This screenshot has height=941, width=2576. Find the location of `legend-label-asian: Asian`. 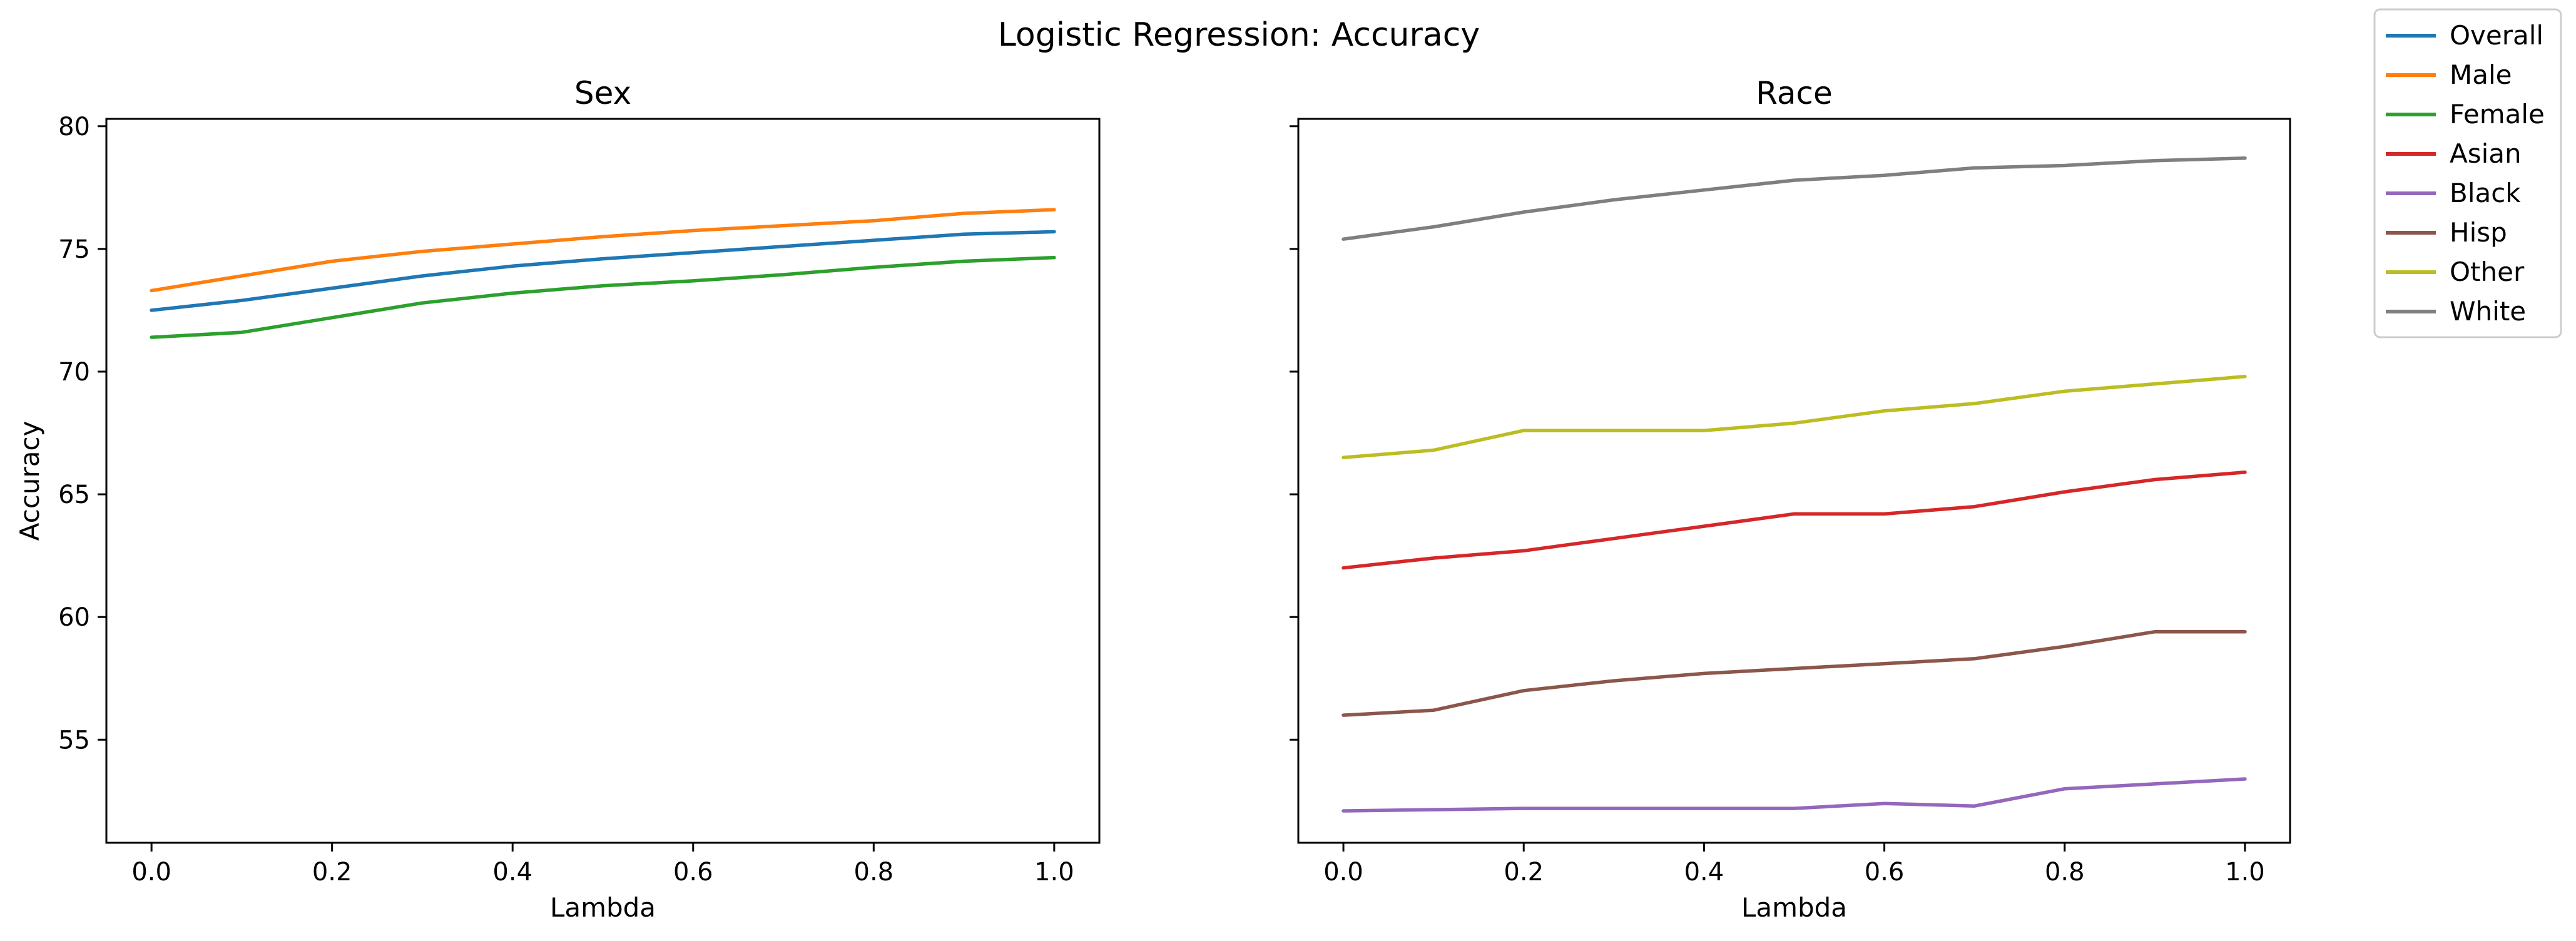

legend-label-asian: Asian is located at coordinates (2486, 153).